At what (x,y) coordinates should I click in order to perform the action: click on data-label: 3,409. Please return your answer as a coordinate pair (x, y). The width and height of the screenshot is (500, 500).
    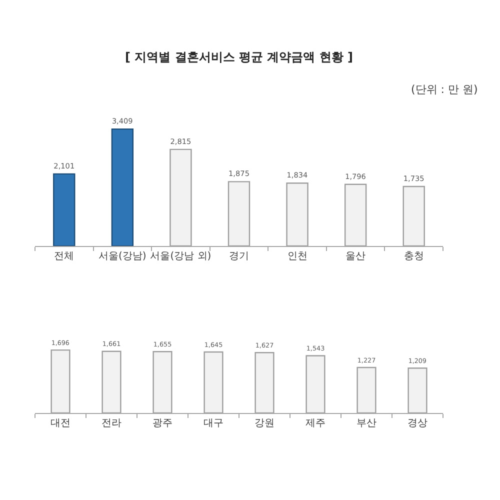
    Looking at the image, I should click on (123, 121).